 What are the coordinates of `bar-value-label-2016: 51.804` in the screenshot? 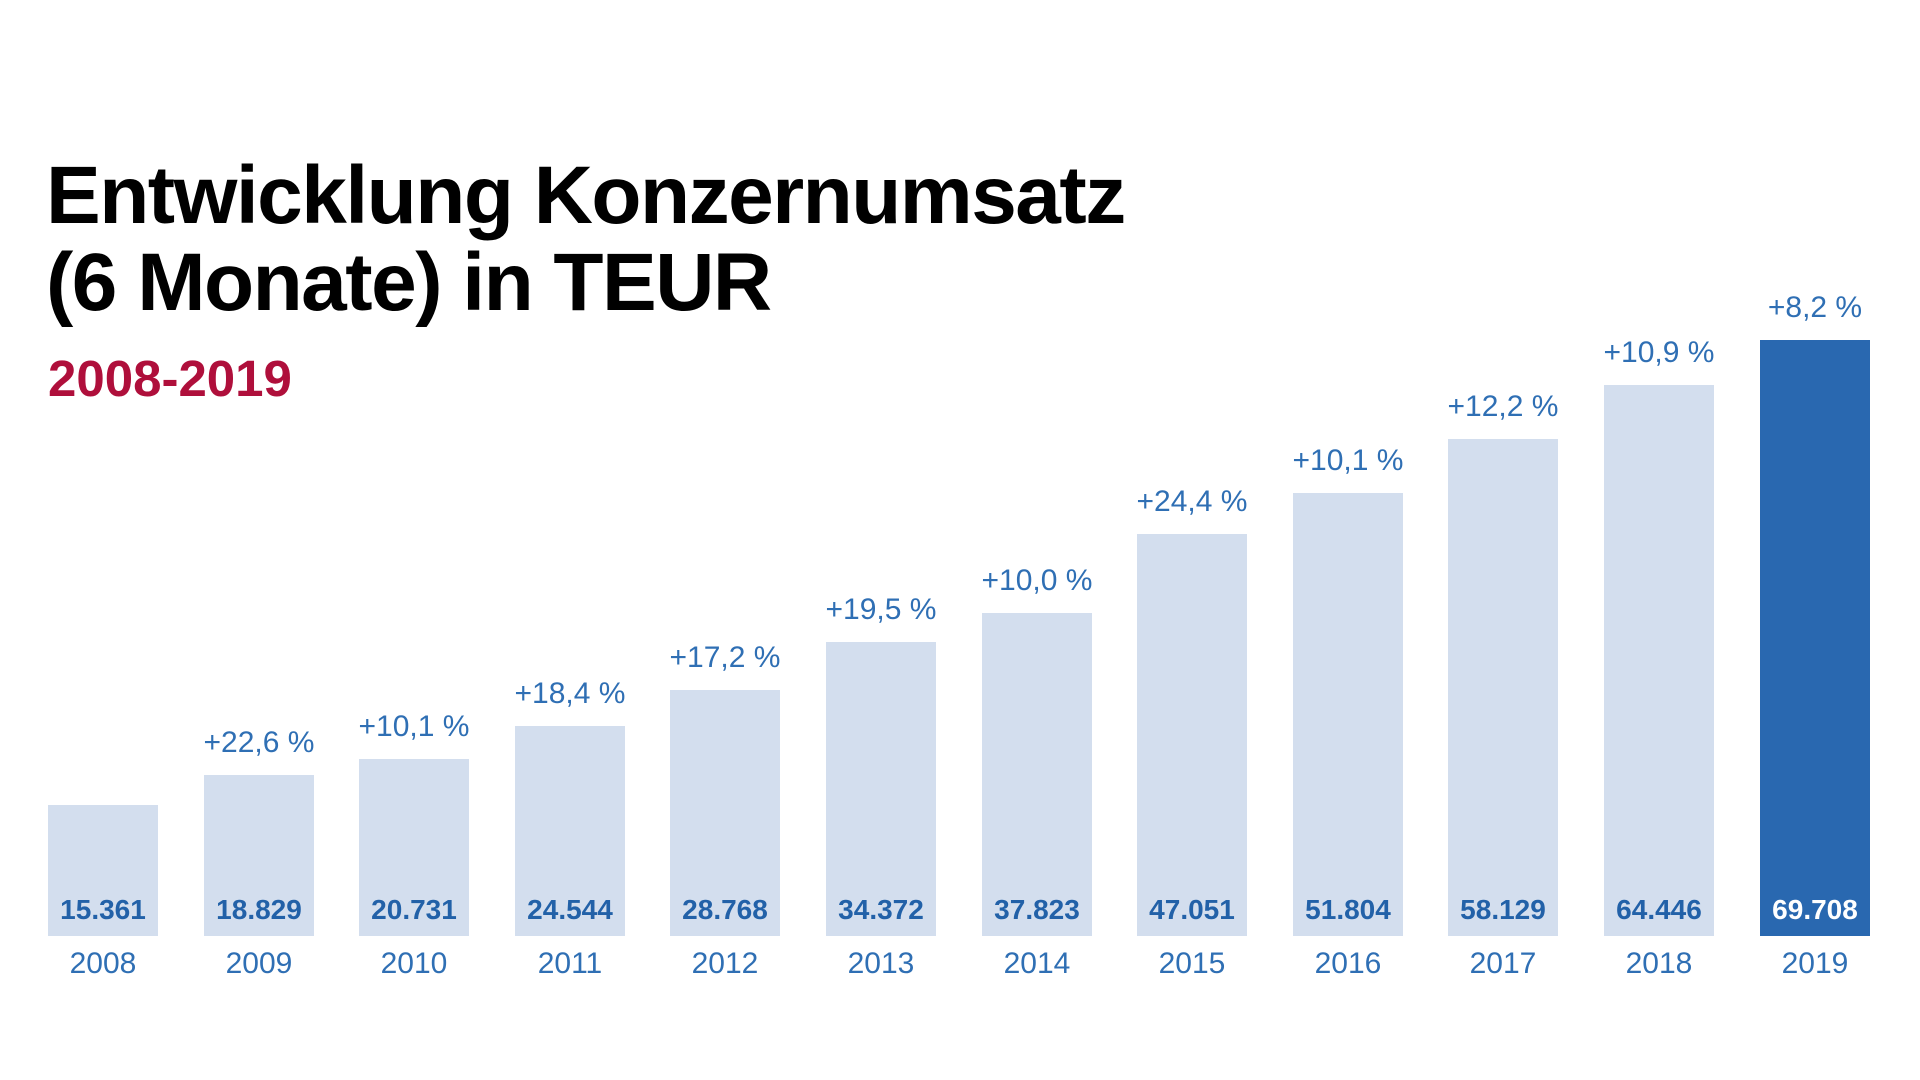 It's located at (1348, 909).